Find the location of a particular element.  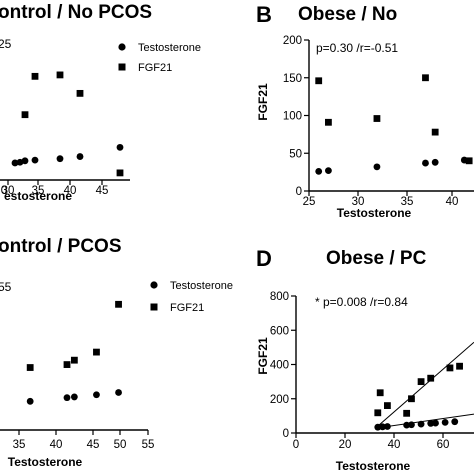

x-tick-label: 50 is located at coordinates (120, 445).